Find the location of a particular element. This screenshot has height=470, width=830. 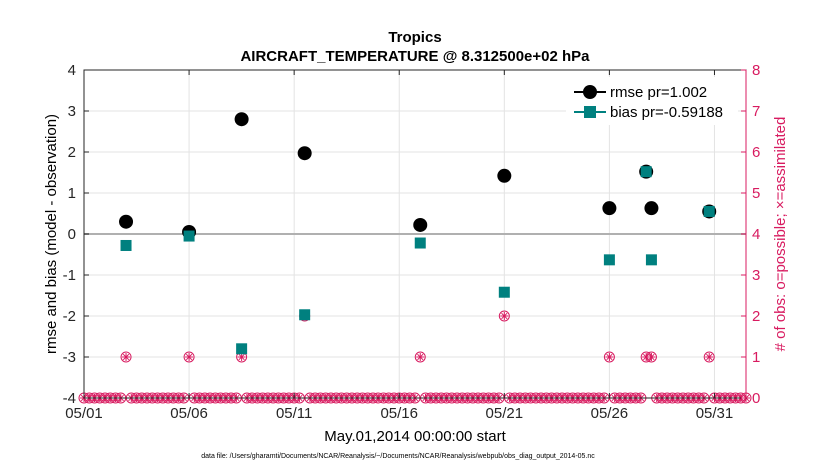

x-tick-label: 05/01 is located at coordinates (84, 413).